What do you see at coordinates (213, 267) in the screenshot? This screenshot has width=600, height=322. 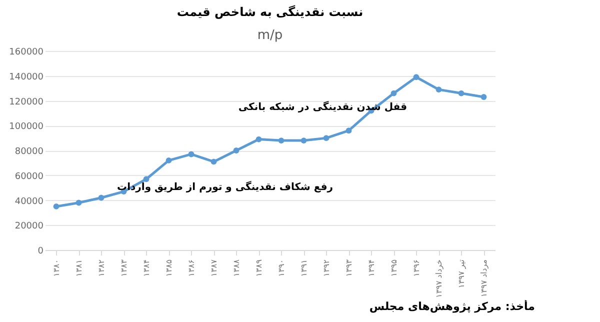 I see `x-tick-label: ۱۳۸۷` at bounding box center [213, 267].